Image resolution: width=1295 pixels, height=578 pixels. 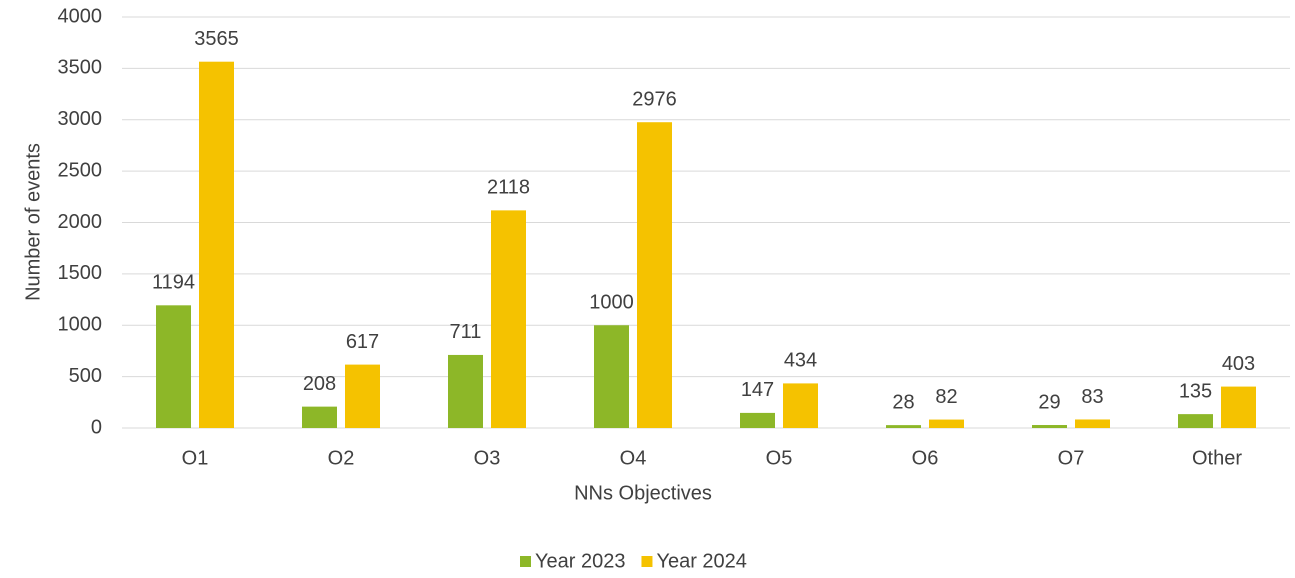 What do you see at coordinates (319, 384) in the screenshot?
I see `data-label: 208` at bounding box center [319, 384].